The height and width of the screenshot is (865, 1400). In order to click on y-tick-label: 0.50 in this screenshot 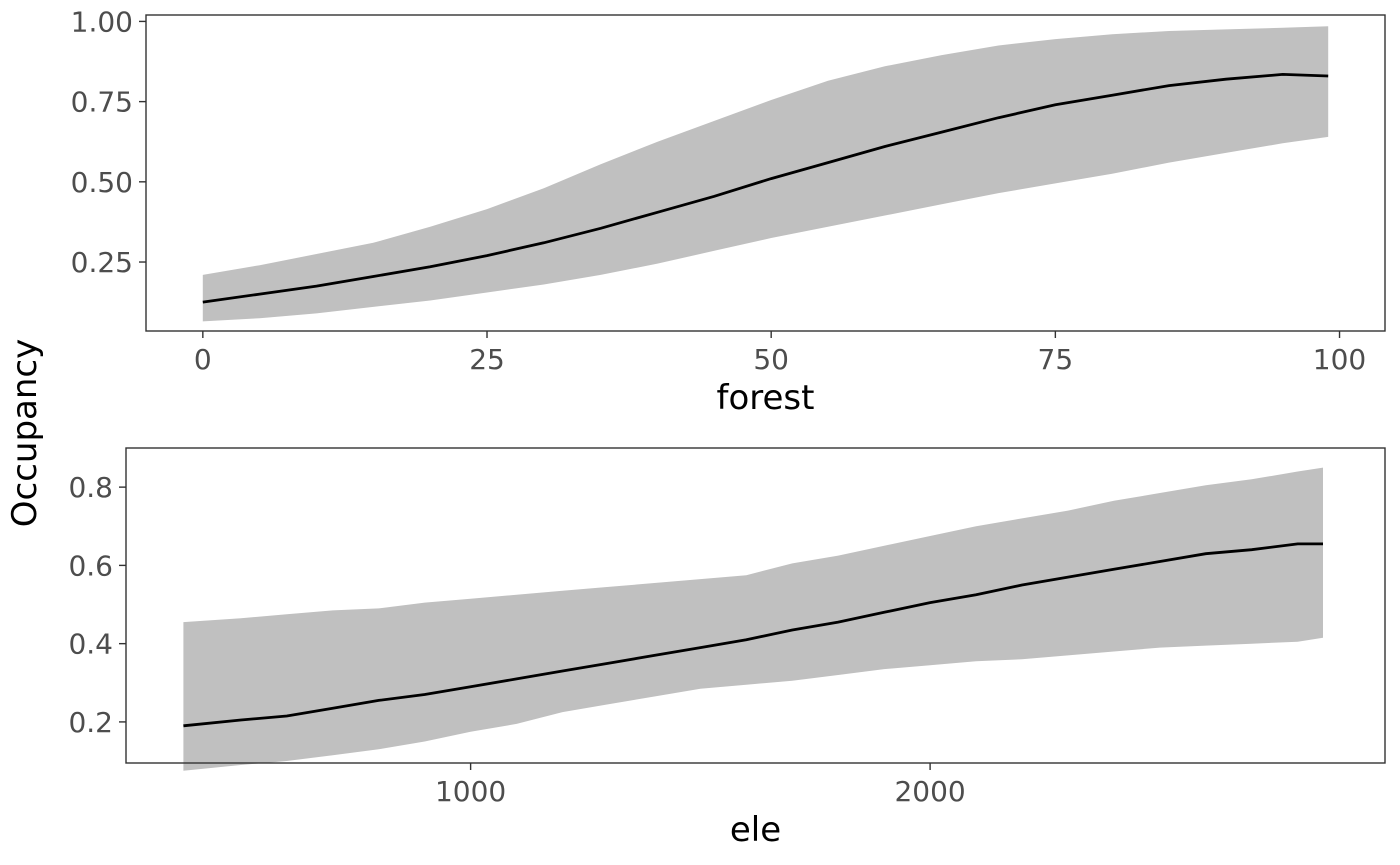, I will do `click(102, 182)`.